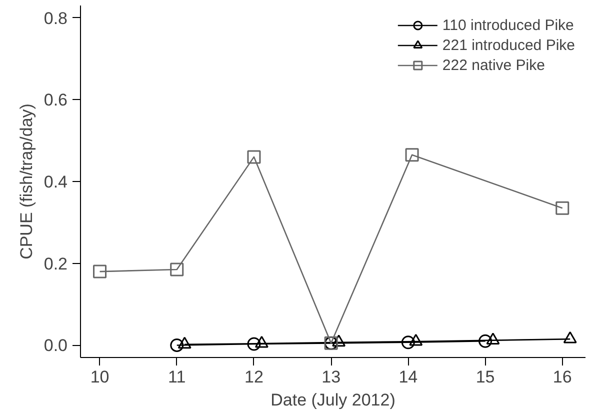 The image size is (590, 412). I want to click on x-tick-label: 11, so click(177, 377).